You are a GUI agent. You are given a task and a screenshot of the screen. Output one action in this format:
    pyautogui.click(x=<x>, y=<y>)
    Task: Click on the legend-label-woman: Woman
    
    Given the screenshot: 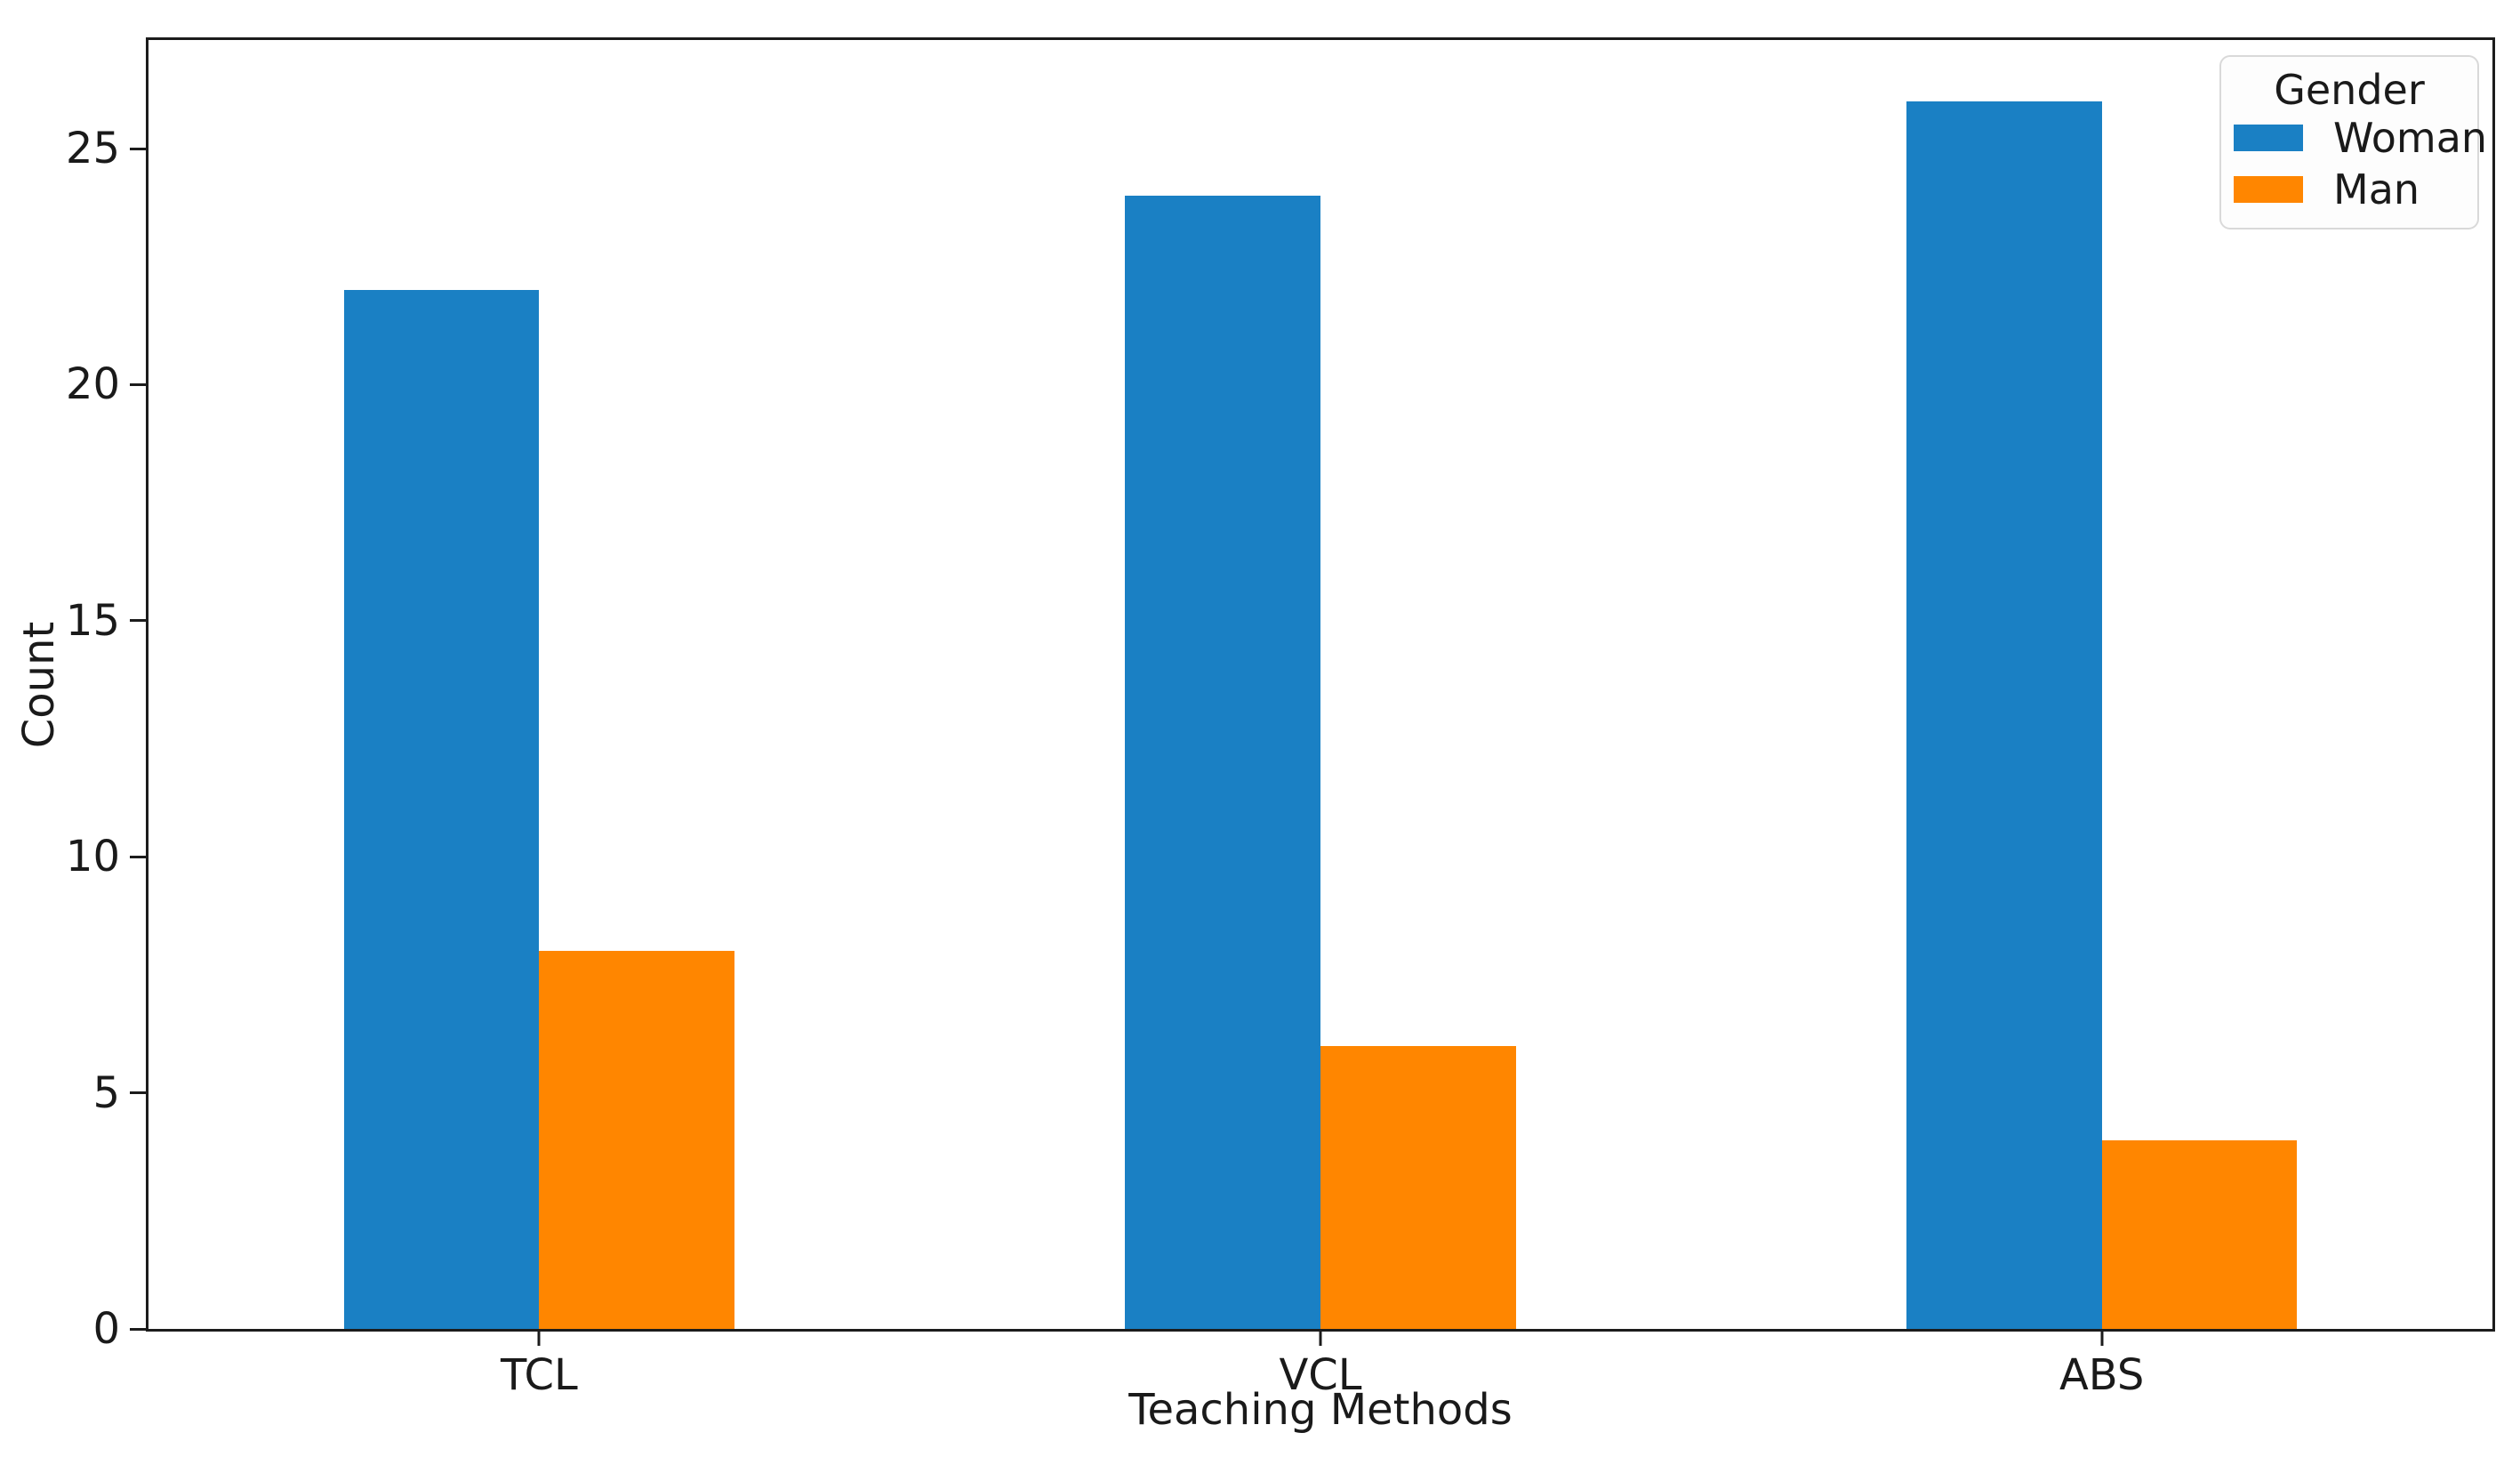 What is the action you would take?
    pyautogui.click(x=2410, y=138)
    